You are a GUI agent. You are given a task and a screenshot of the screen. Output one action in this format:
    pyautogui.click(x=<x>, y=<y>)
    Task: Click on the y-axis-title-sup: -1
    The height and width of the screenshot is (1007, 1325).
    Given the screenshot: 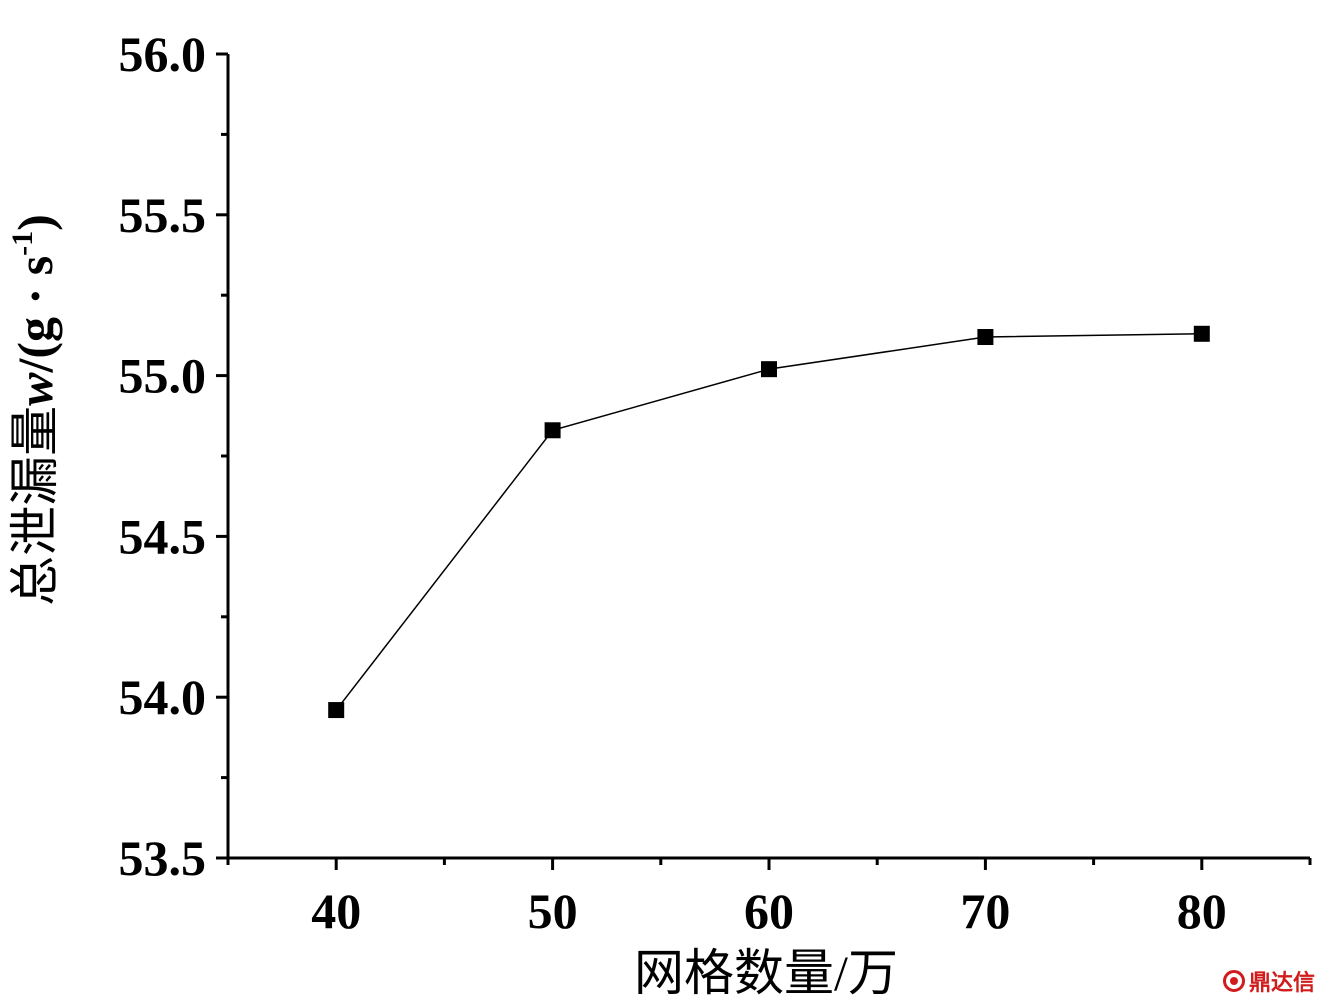 What is the action you would take?
    pyautogui.click(x=22, y=243)
    